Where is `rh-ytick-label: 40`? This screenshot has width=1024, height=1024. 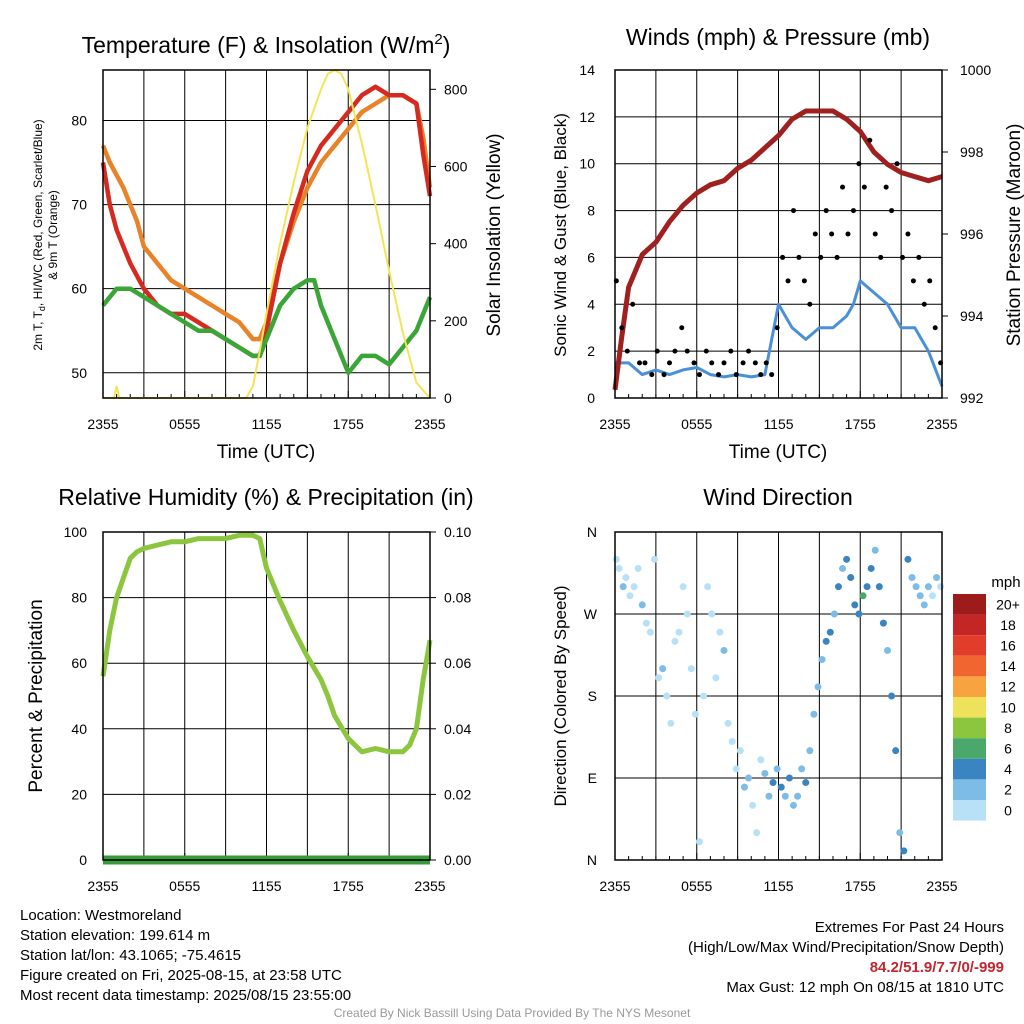
rh-ytick-label: 40 is located at coordinates (79, 729).